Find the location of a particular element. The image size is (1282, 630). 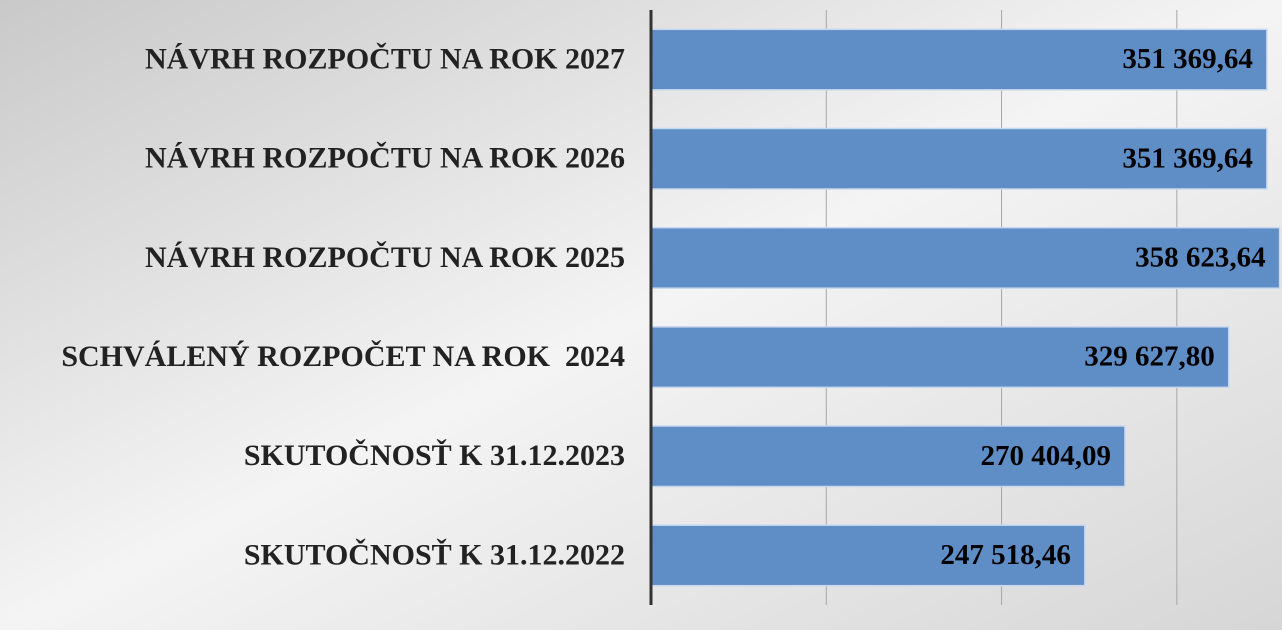

value-label: 270 404,09 is located at coordinates (1045, 456).